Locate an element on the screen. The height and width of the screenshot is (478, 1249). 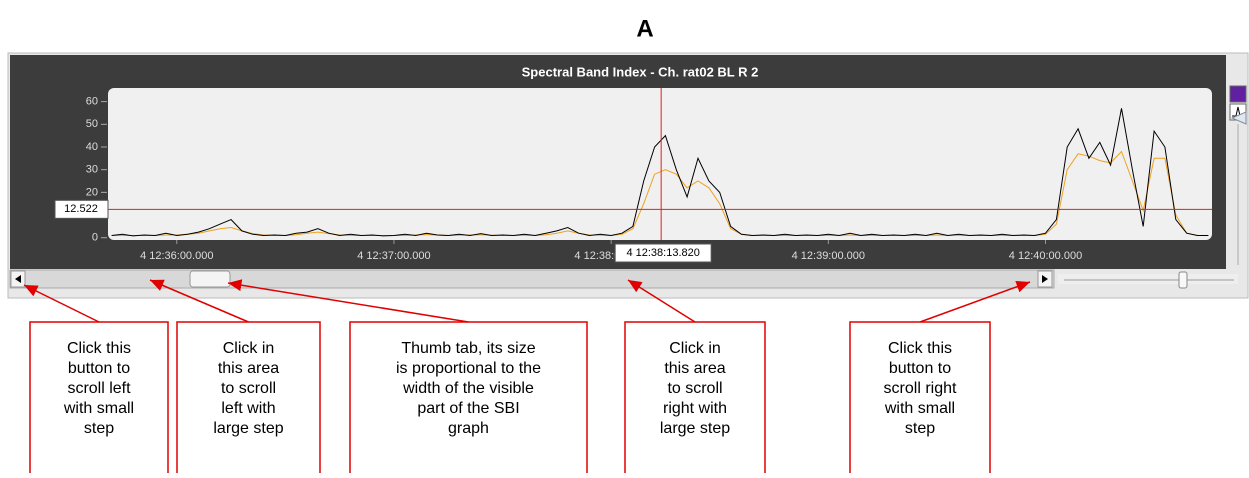
callout-text: part of the SBI is located at coordinates (468, 408).